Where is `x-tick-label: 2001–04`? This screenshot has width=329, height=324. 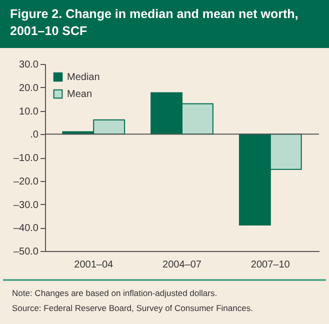
x-tick-label: 2001–04 is located at coordinates (94, 265).